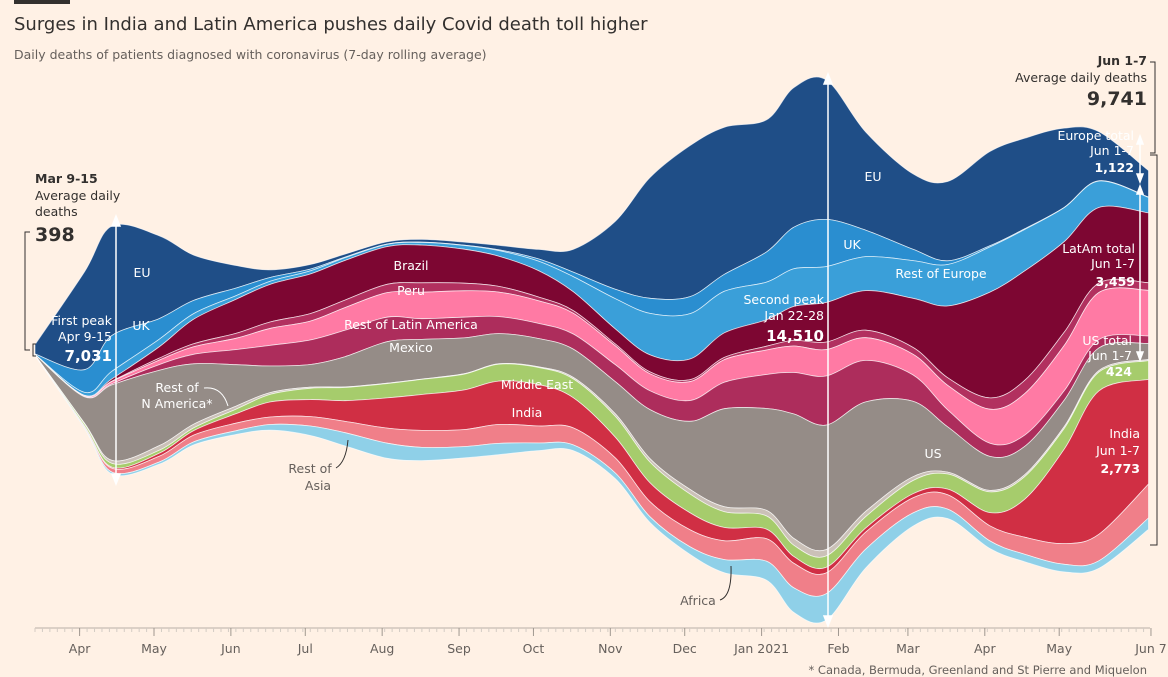 Image resolution: width=1168 pixels, height=677 pixels. Describe the element at coordinates (1119, 371) in the screenshot. I see `us-total-value: 424` at that location.